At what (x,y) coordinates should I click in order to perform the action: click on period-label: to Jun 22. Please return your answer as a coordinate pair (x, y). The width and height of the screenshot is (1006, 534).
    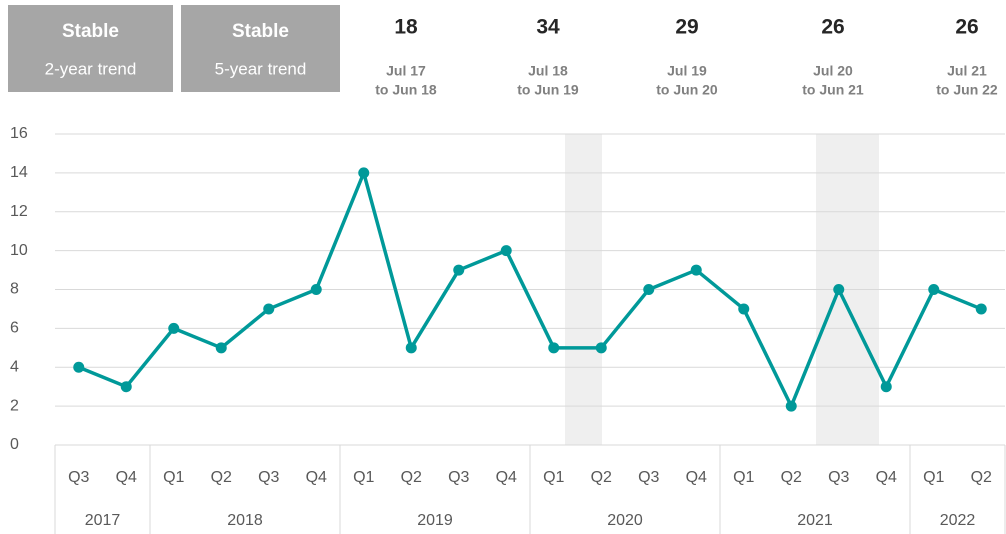
    Looking at the image, I should click on (967, 90).